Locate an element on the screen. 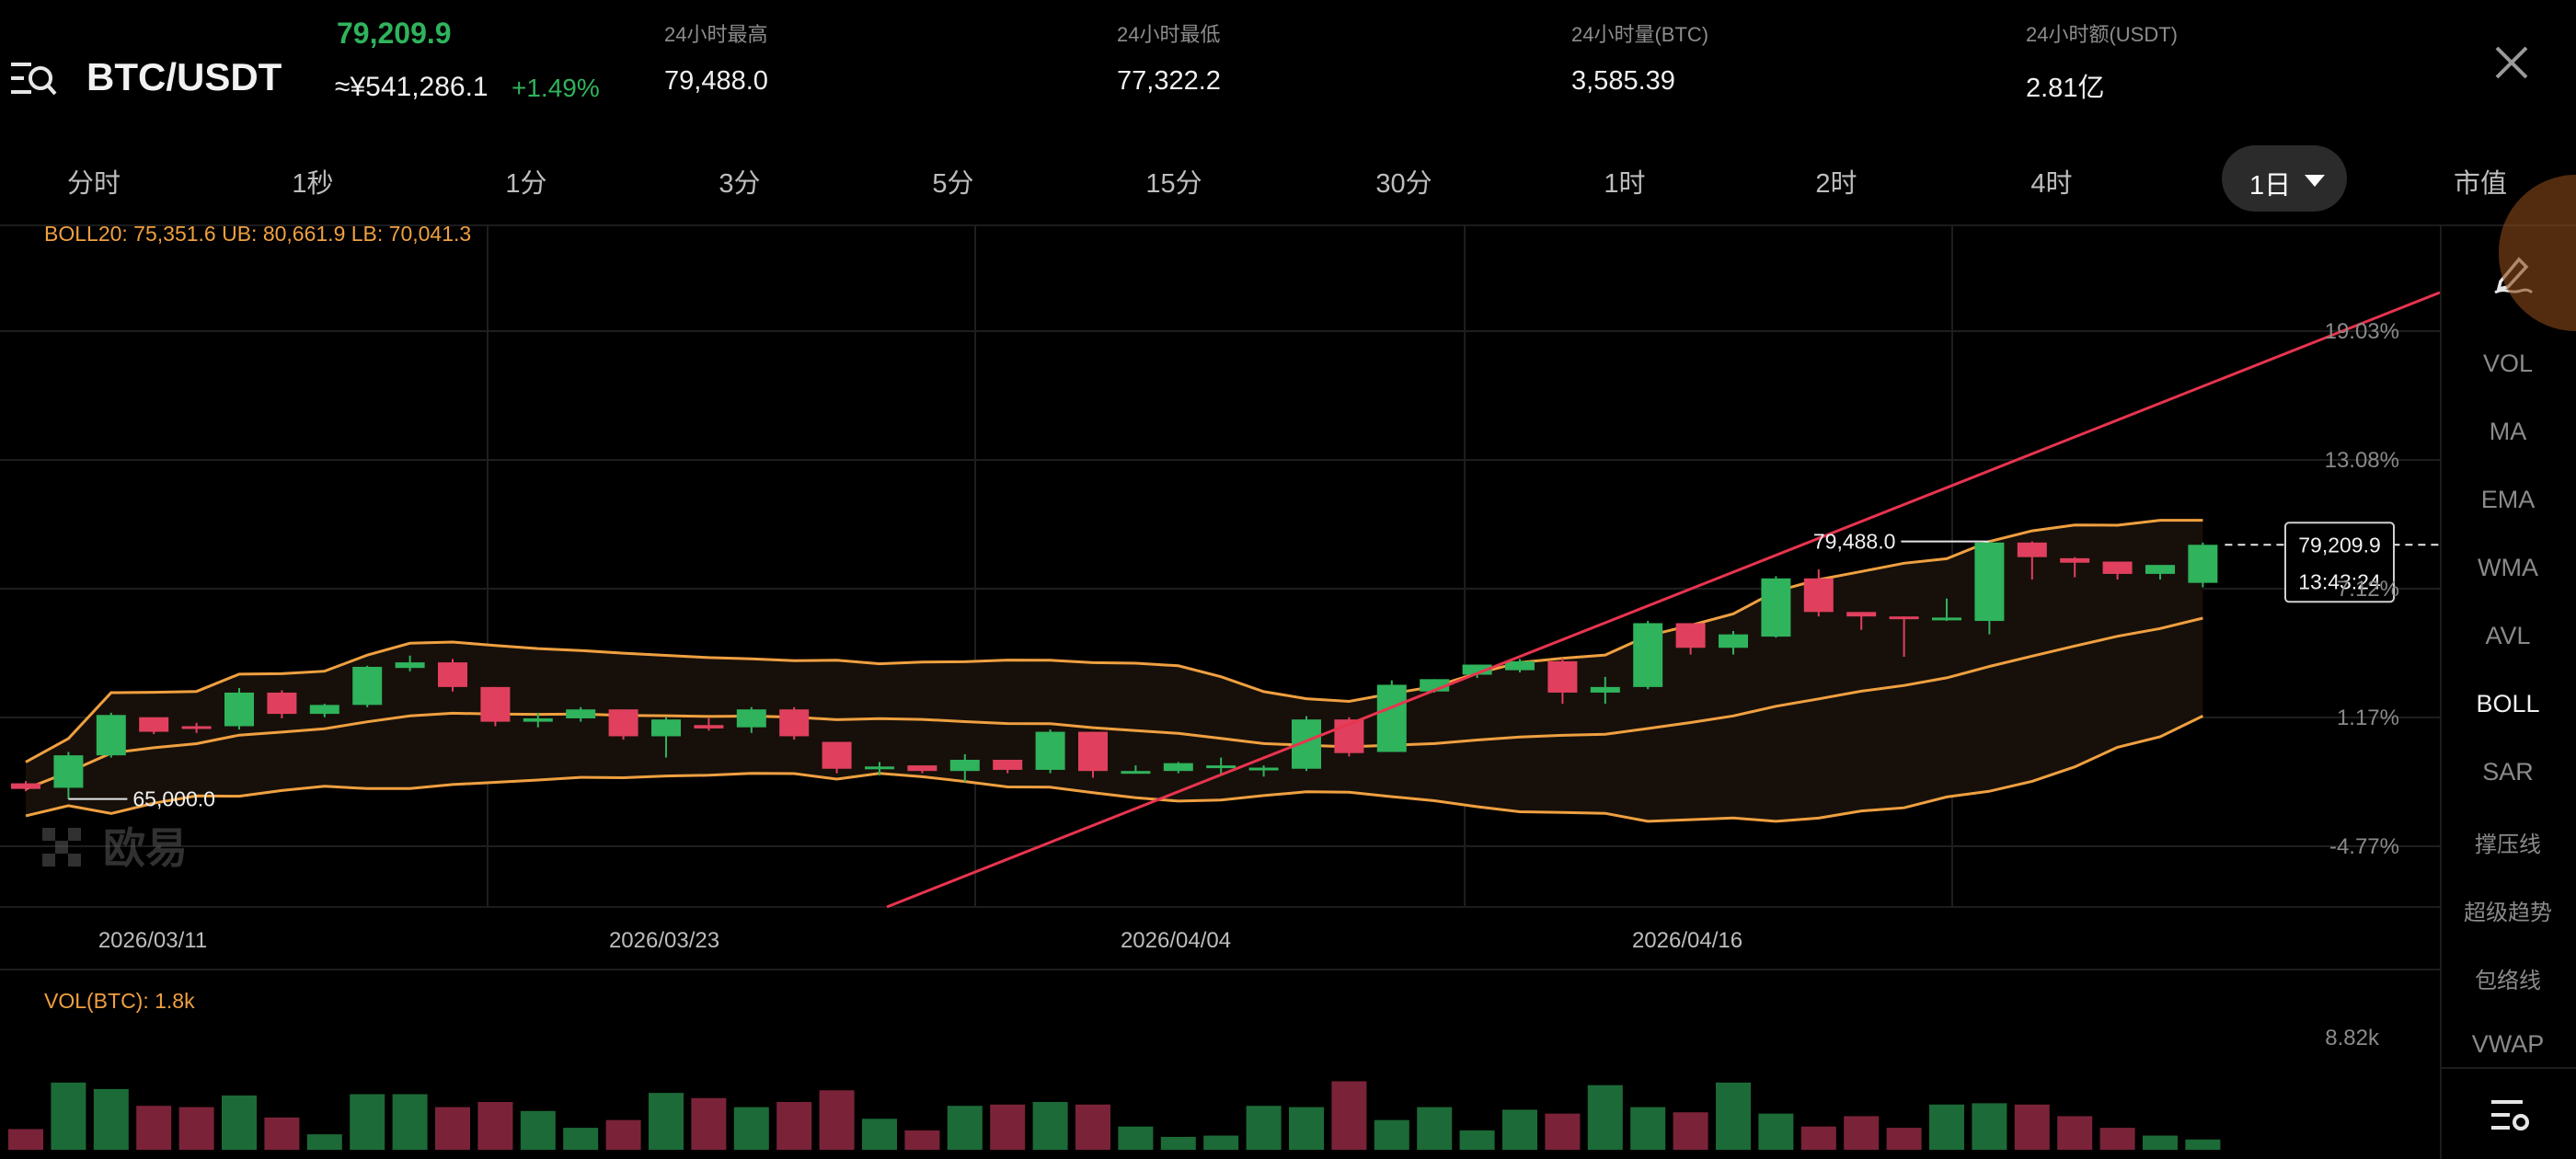 The image size is (2576, 1159). tab-timeframe-1h: 1时 is located at coordinates (1625, 184).